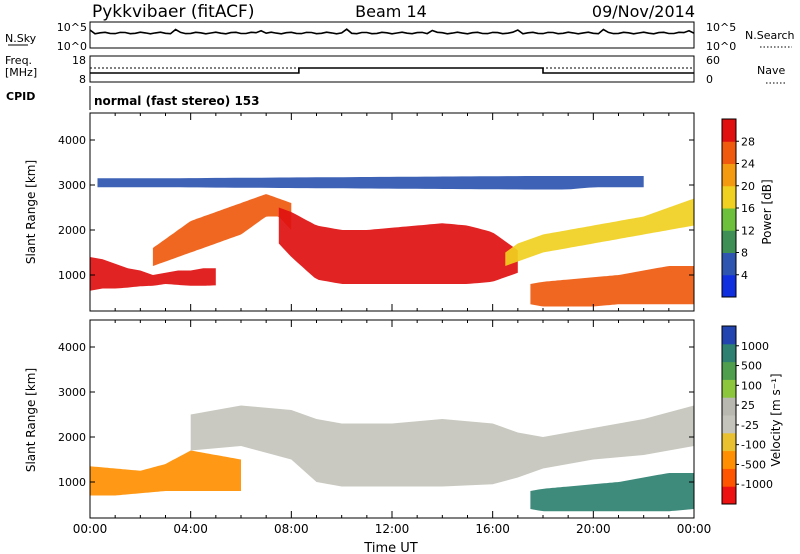 The height and width of the screenshot is (554, 800). Describe the element at coordinates (776, 419) in the screenshot. I see `velocity-colorbar-label: Velocity [m s⁻¹]` at that location.